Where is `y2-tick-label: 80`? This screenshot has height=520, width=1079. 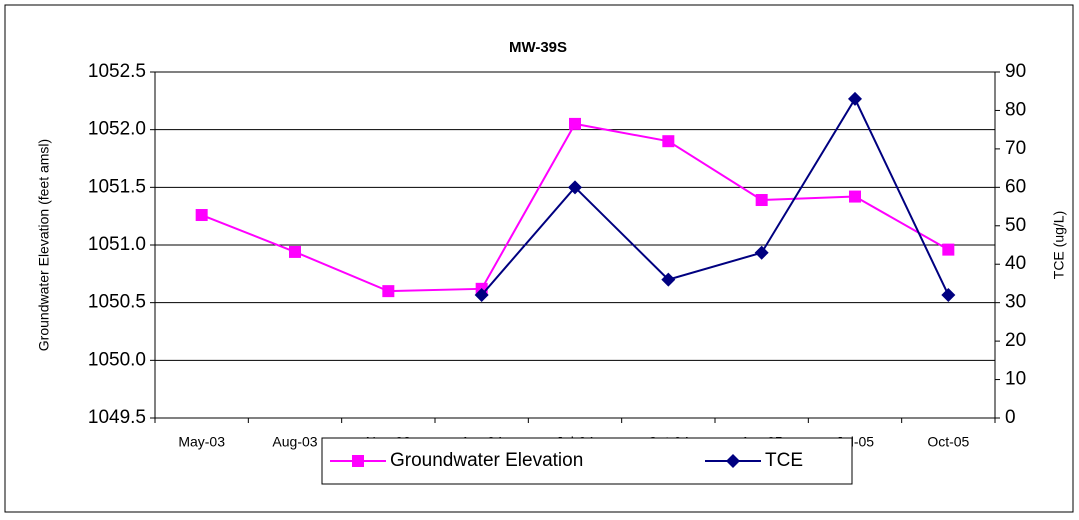
y2-tick-label: 80 is located at coordinates (1015, 109).